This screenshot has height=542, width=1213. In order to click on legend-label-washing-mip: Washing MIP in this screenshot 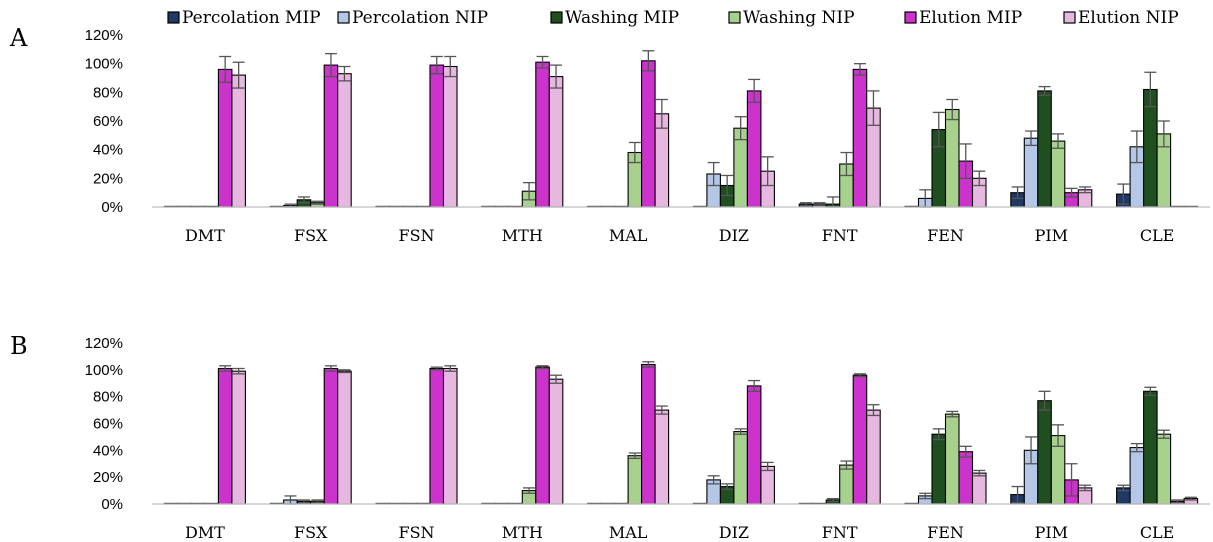, I will do `click(622, 18)`.